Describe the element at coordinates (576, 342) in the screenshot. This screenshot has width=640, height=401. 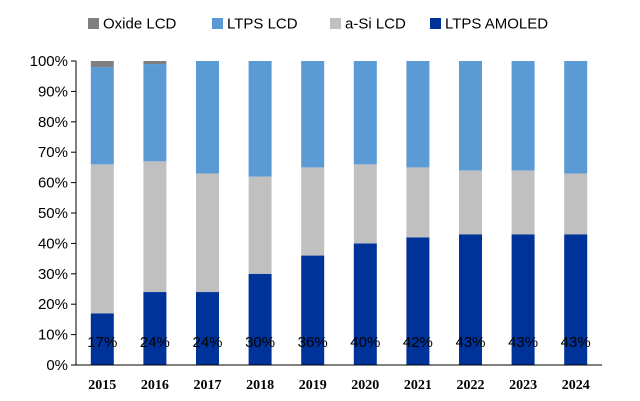
I see `data-label-2024: 43%` at that location.